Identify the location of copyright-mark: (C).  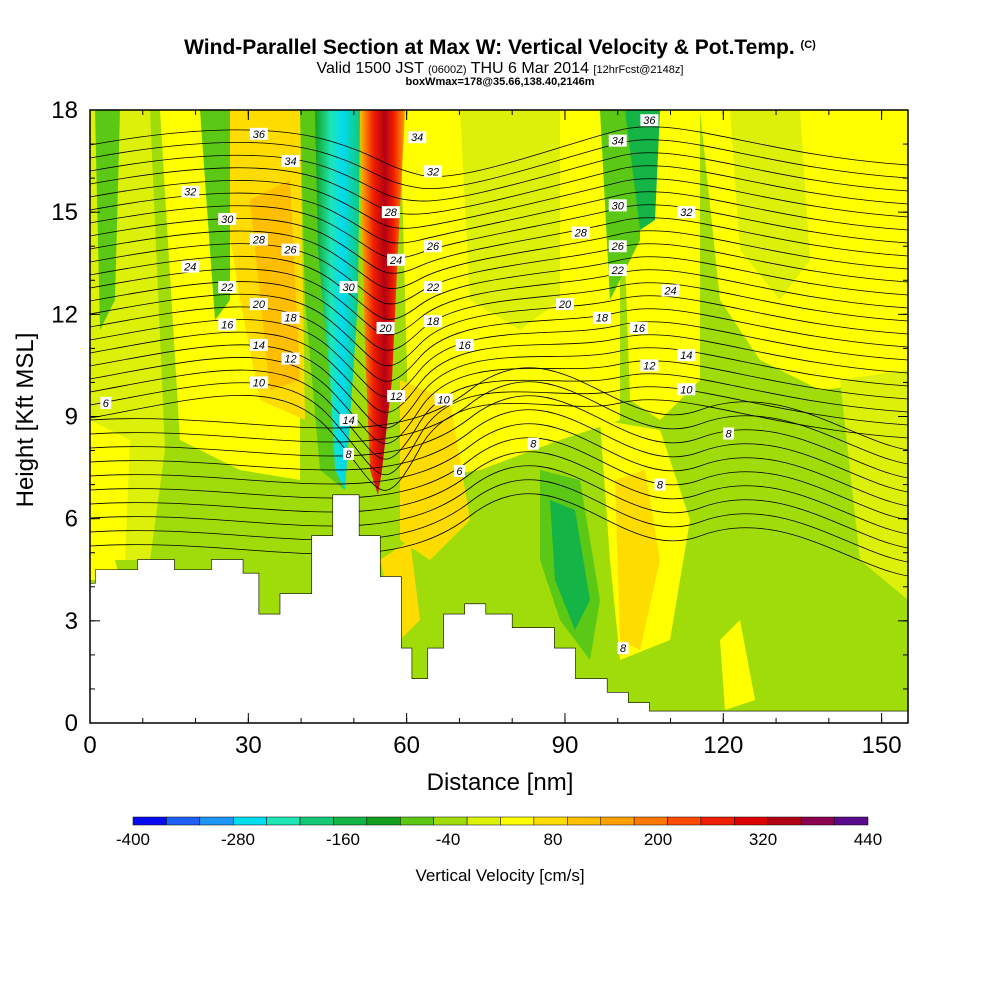
(808, 45).